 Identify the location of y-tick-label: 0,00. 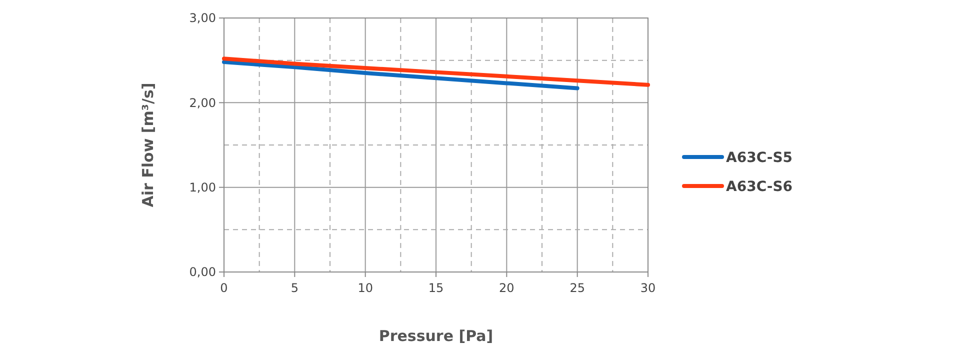
(202, 272).